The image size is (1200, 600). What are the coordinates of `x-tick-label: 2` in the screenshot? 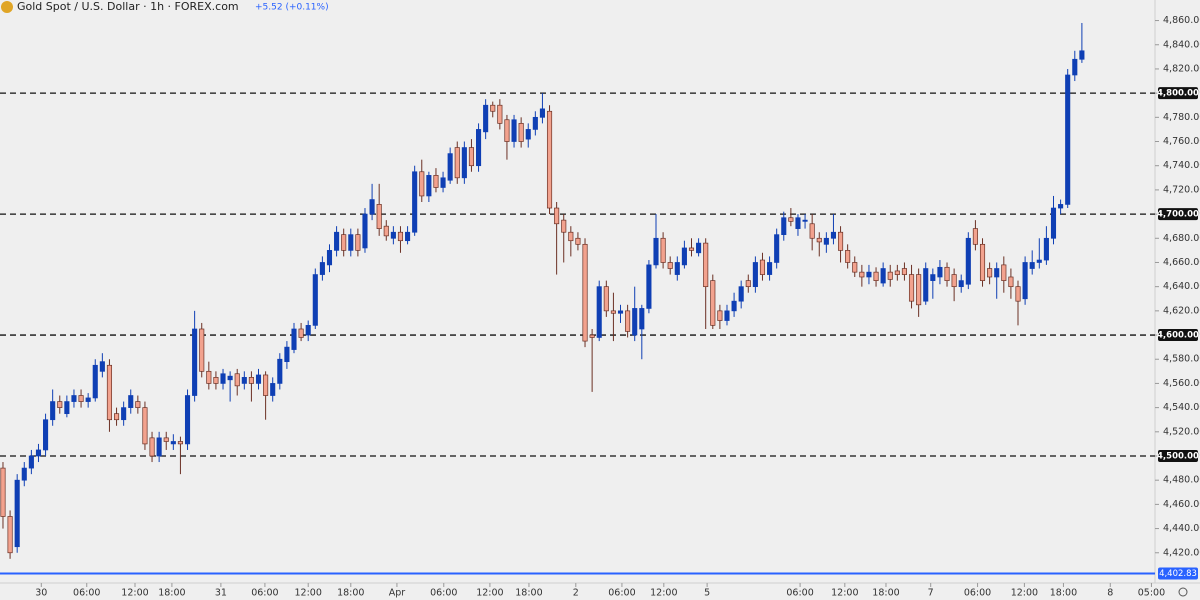 It's located at (576, 593).